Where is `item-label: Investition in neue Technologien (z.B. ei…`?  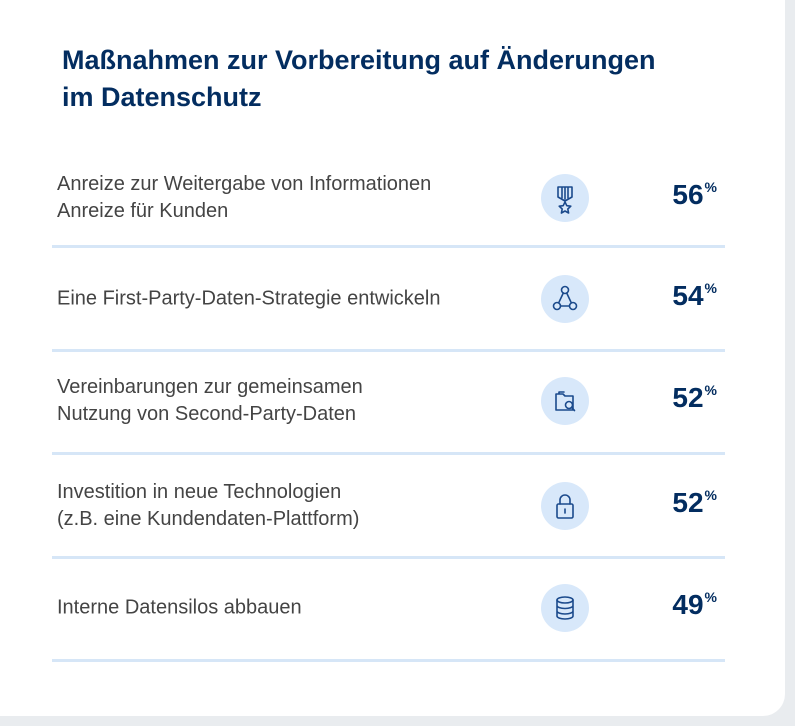 item-label: Investition in neue Technologien (z.B. ei… is located at coordinates (208, 506).